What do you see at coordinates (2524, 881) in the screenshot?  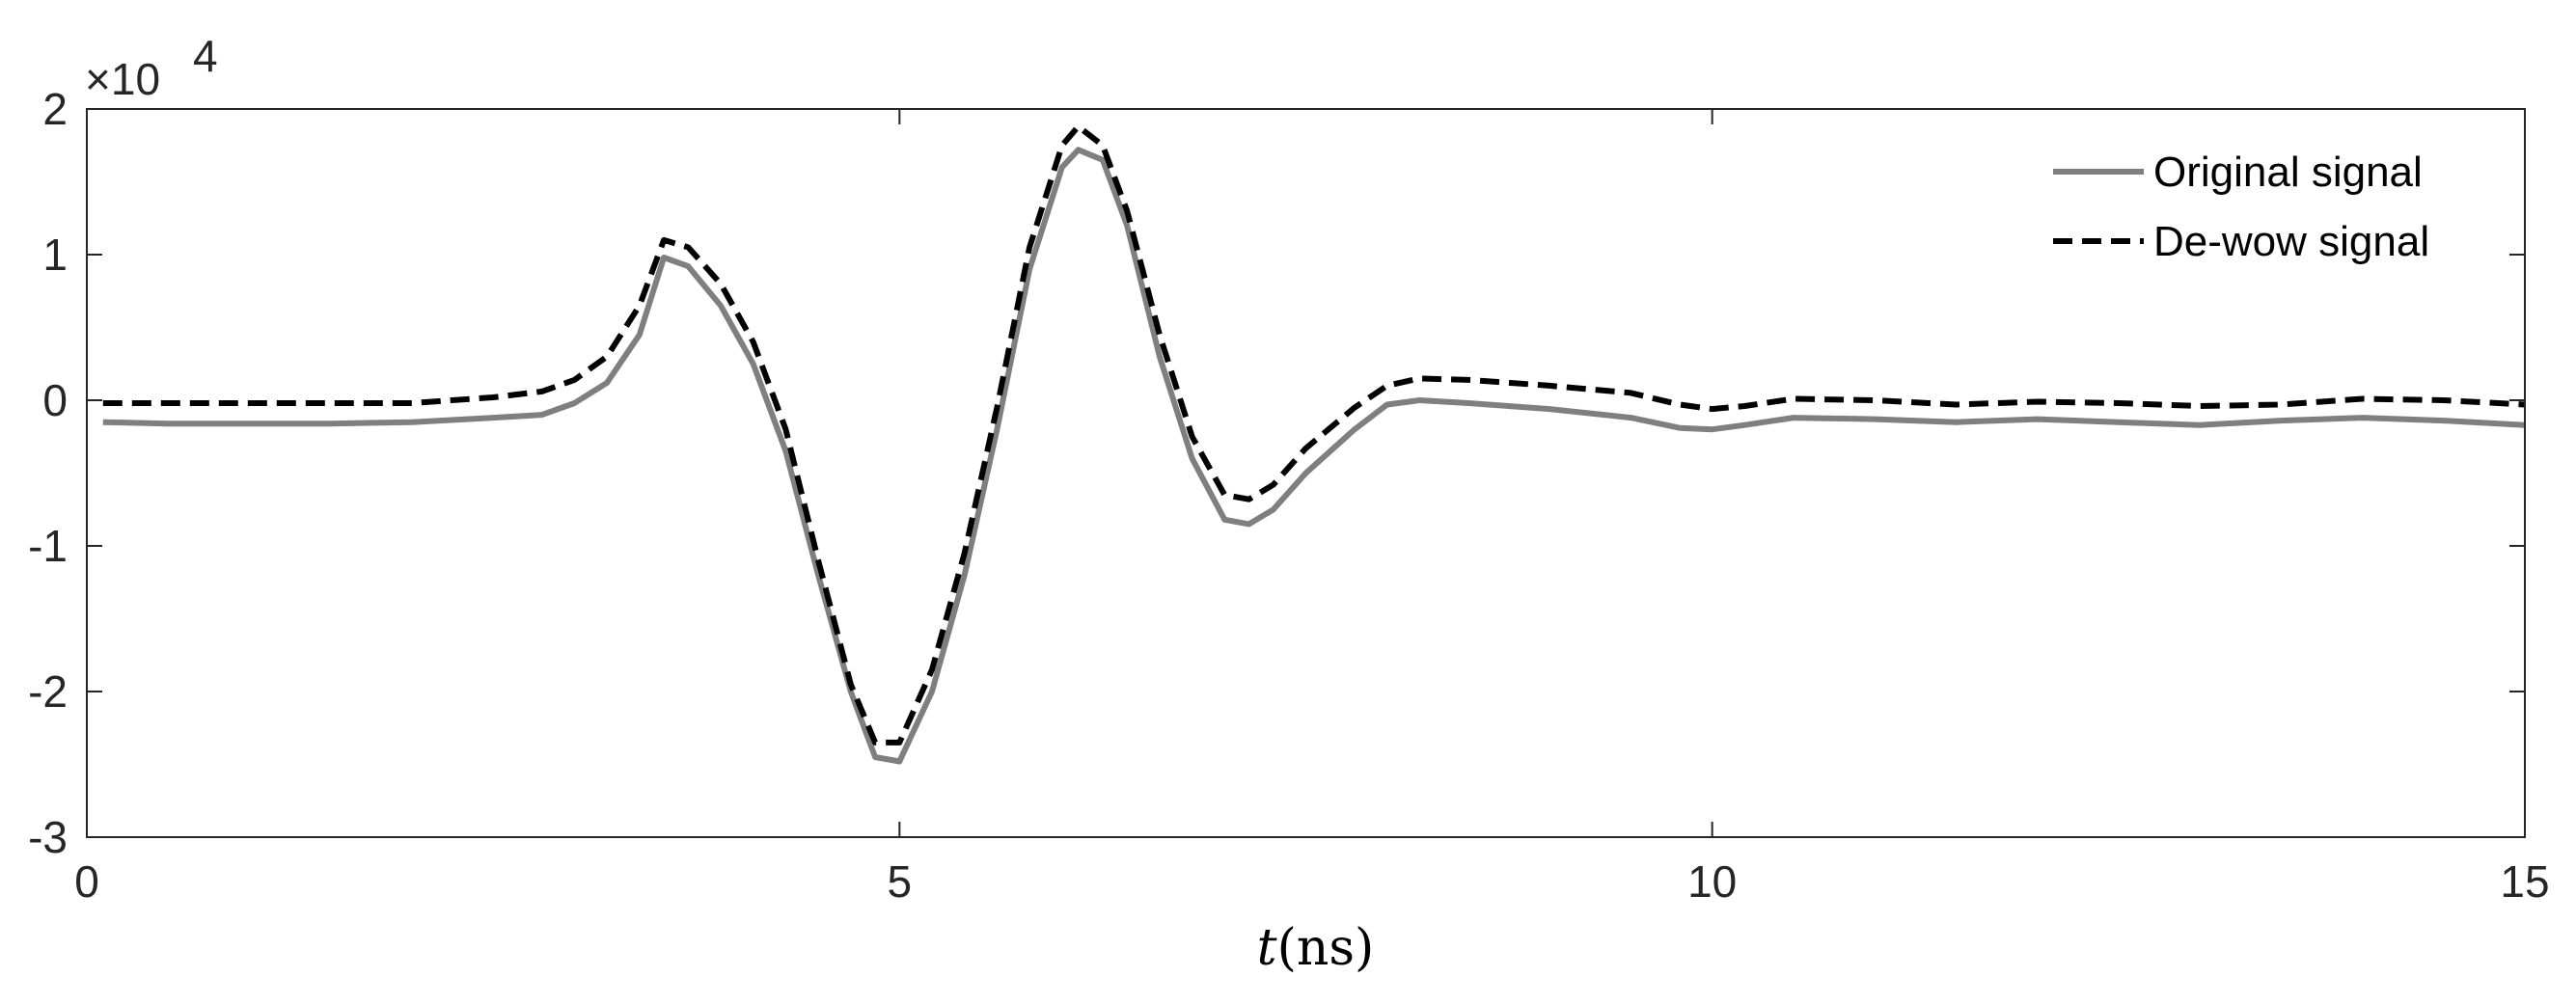 I see `x-tick-label: 15` at bounding box center [2524, 881].